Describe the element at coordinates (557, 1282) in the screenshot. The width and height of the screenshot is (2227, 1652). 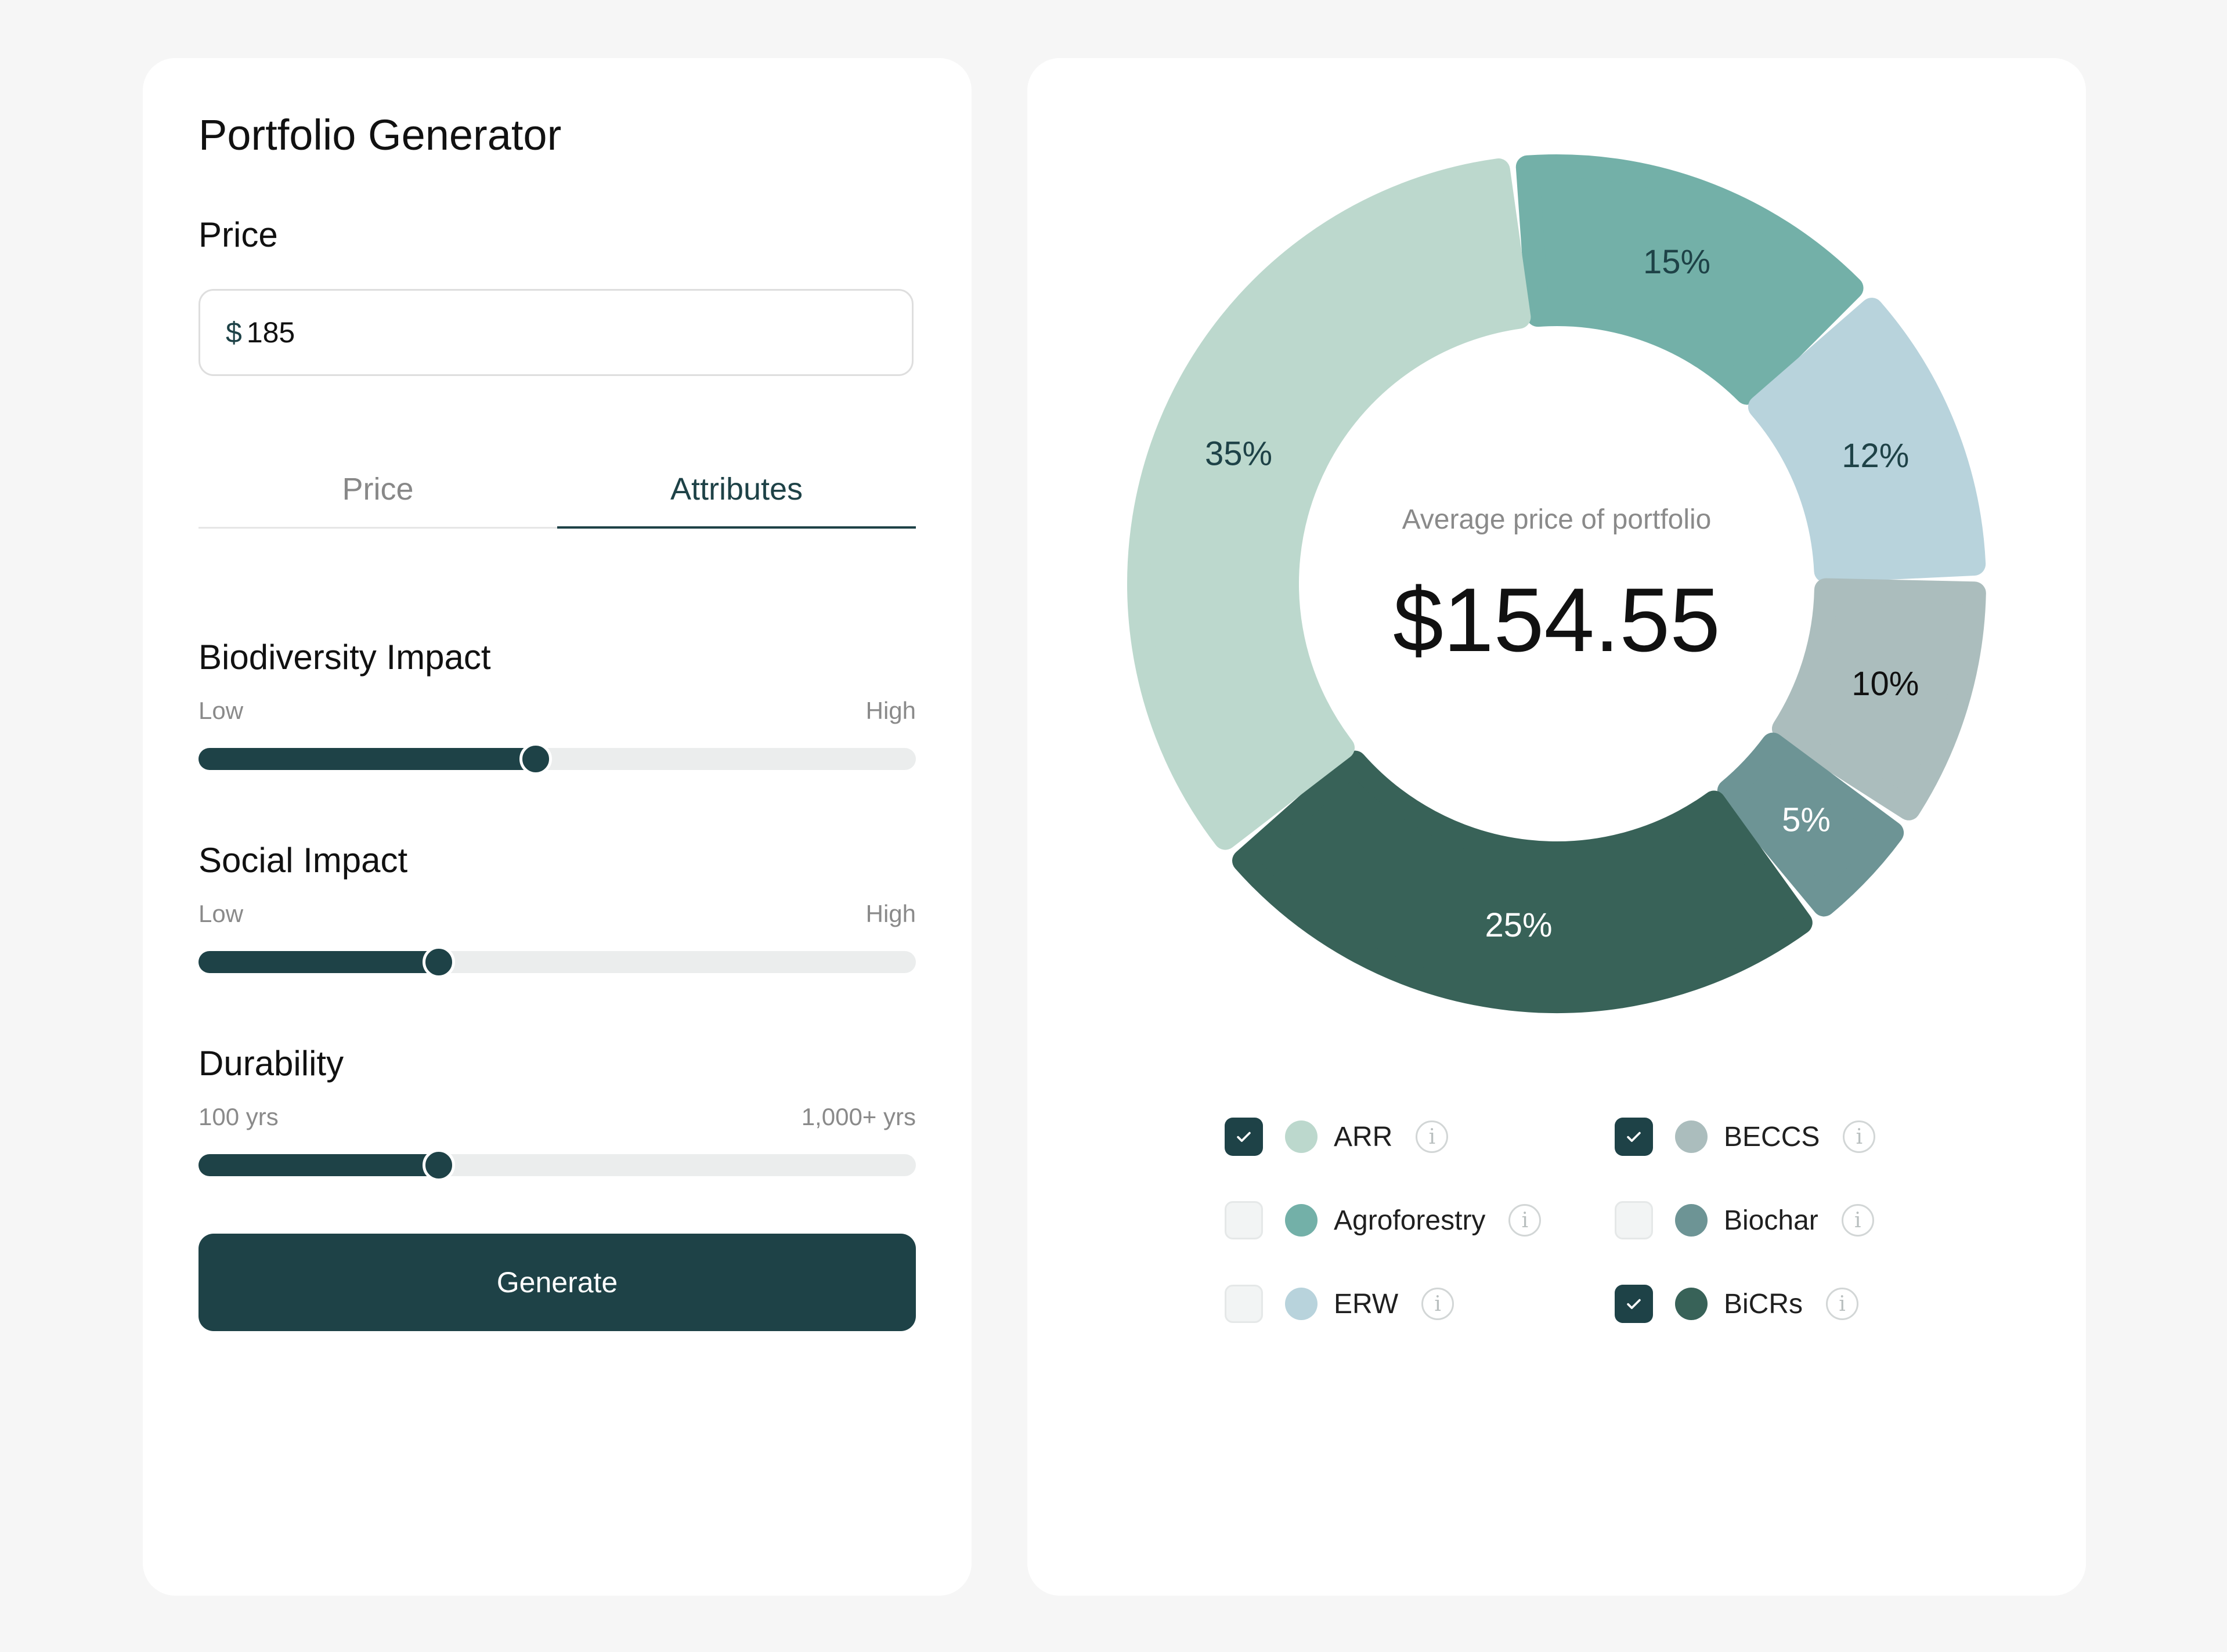
I see `generate-button: Generate` at that location.